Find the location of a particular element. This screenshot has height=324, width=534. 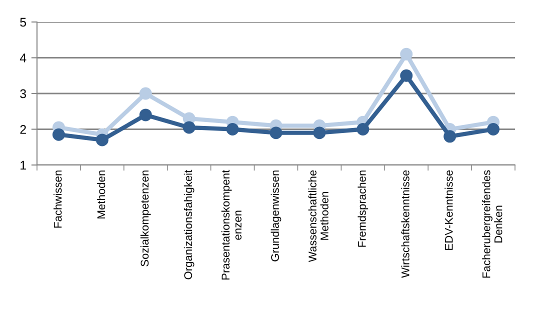

x-tick-label: Sozialkompetenzen is located at coordinates (145, 218).